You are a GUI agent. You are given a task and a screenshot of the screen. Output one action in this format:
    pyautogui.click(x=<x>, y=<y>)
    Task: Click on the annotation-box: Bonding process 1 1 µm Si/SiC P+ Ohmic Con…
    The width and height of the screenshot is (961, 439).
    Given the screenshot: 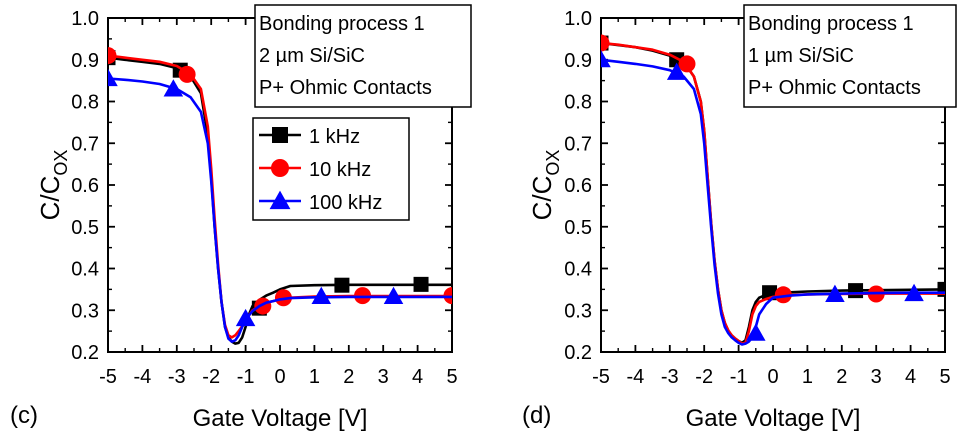 What is the action you would take?
    pyautogui.click(x=850, y=56)
    